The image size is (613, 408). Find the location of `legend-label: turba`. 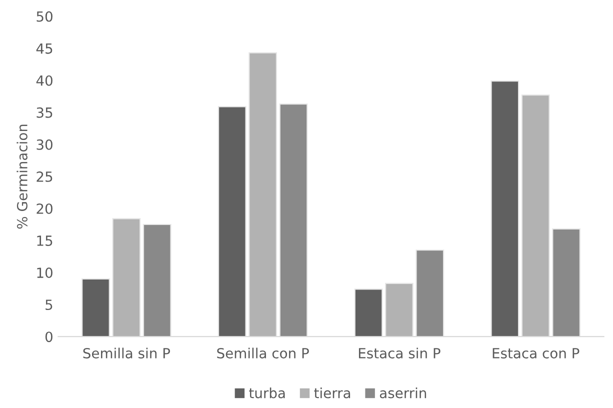

legend-label: turba is located at coordinates (267, 393).